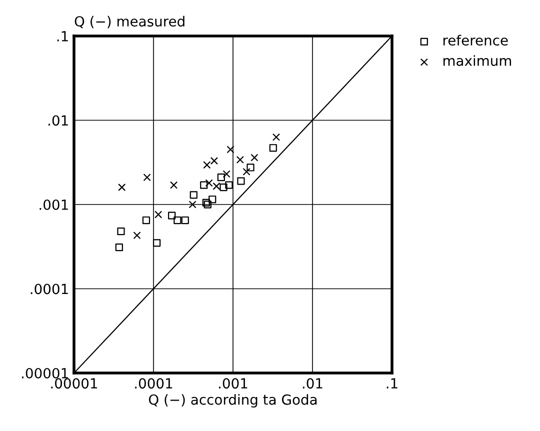  I want to click on x-tick-label: .01, so click(312, 383).